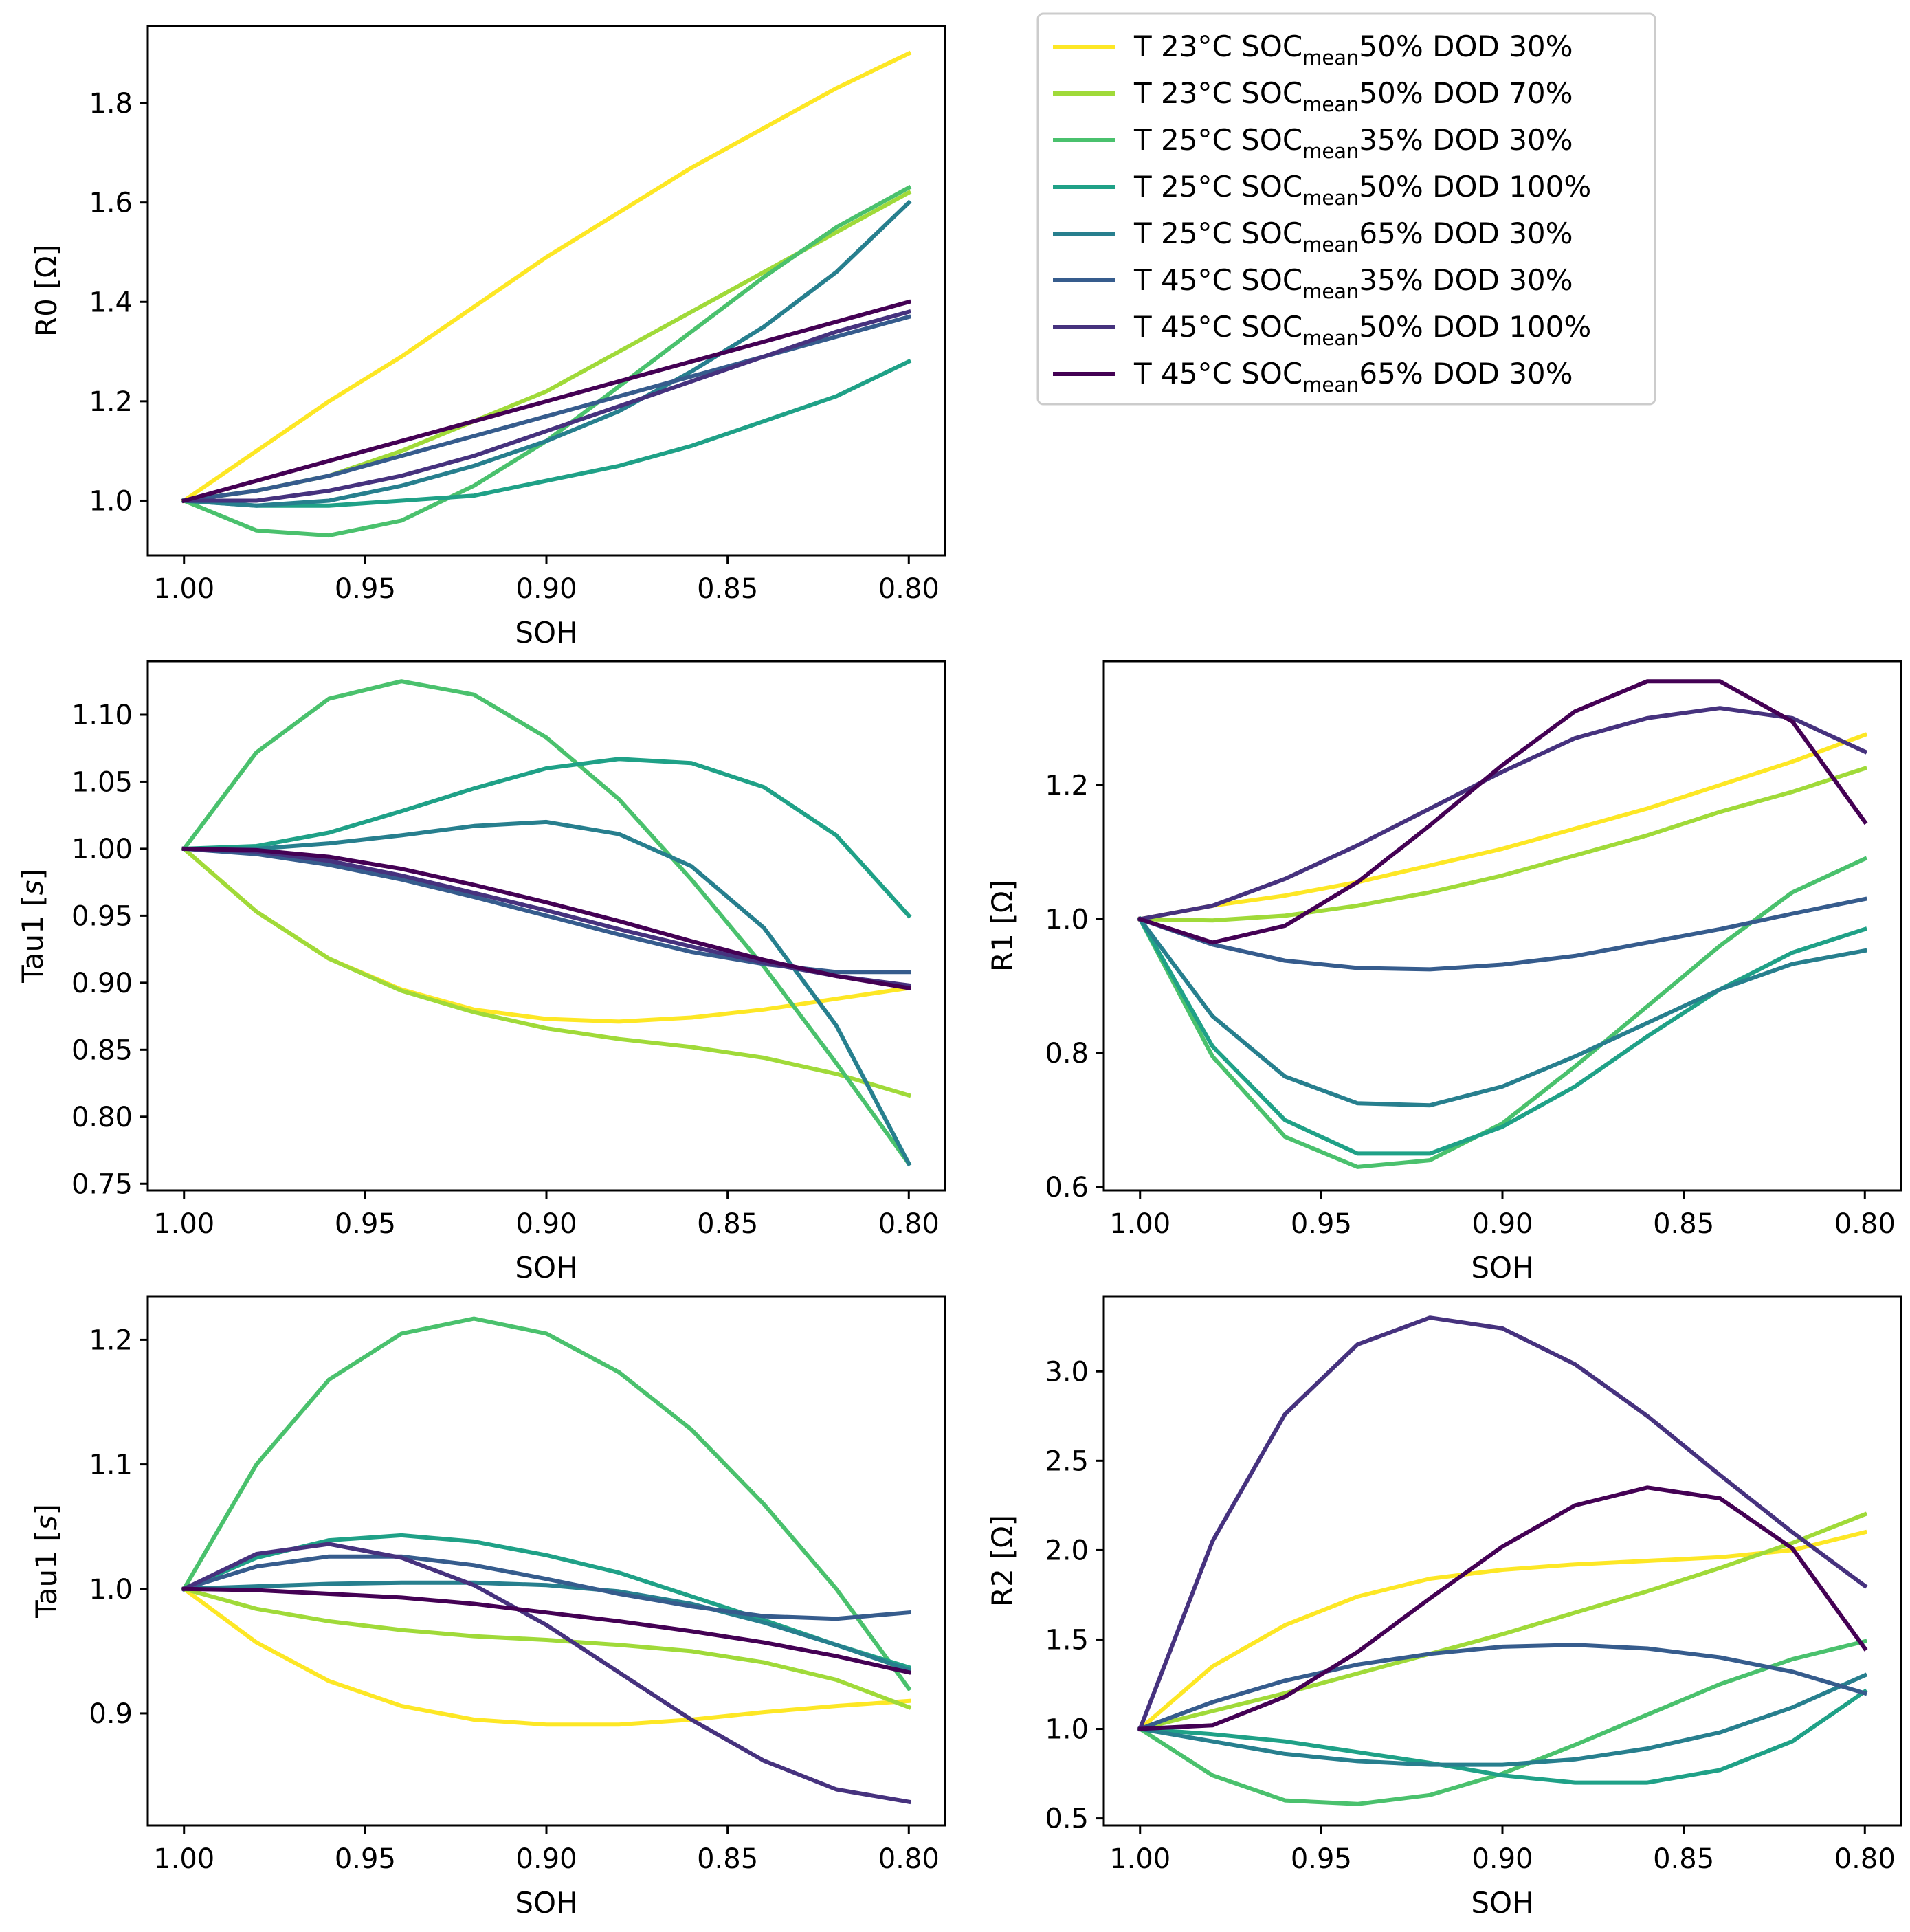  Describe the element at coordinates (1353, 49) in the screenshot. I see `legend-entry-1: T 23°C SOCmean50% DOD 30%` at that location.